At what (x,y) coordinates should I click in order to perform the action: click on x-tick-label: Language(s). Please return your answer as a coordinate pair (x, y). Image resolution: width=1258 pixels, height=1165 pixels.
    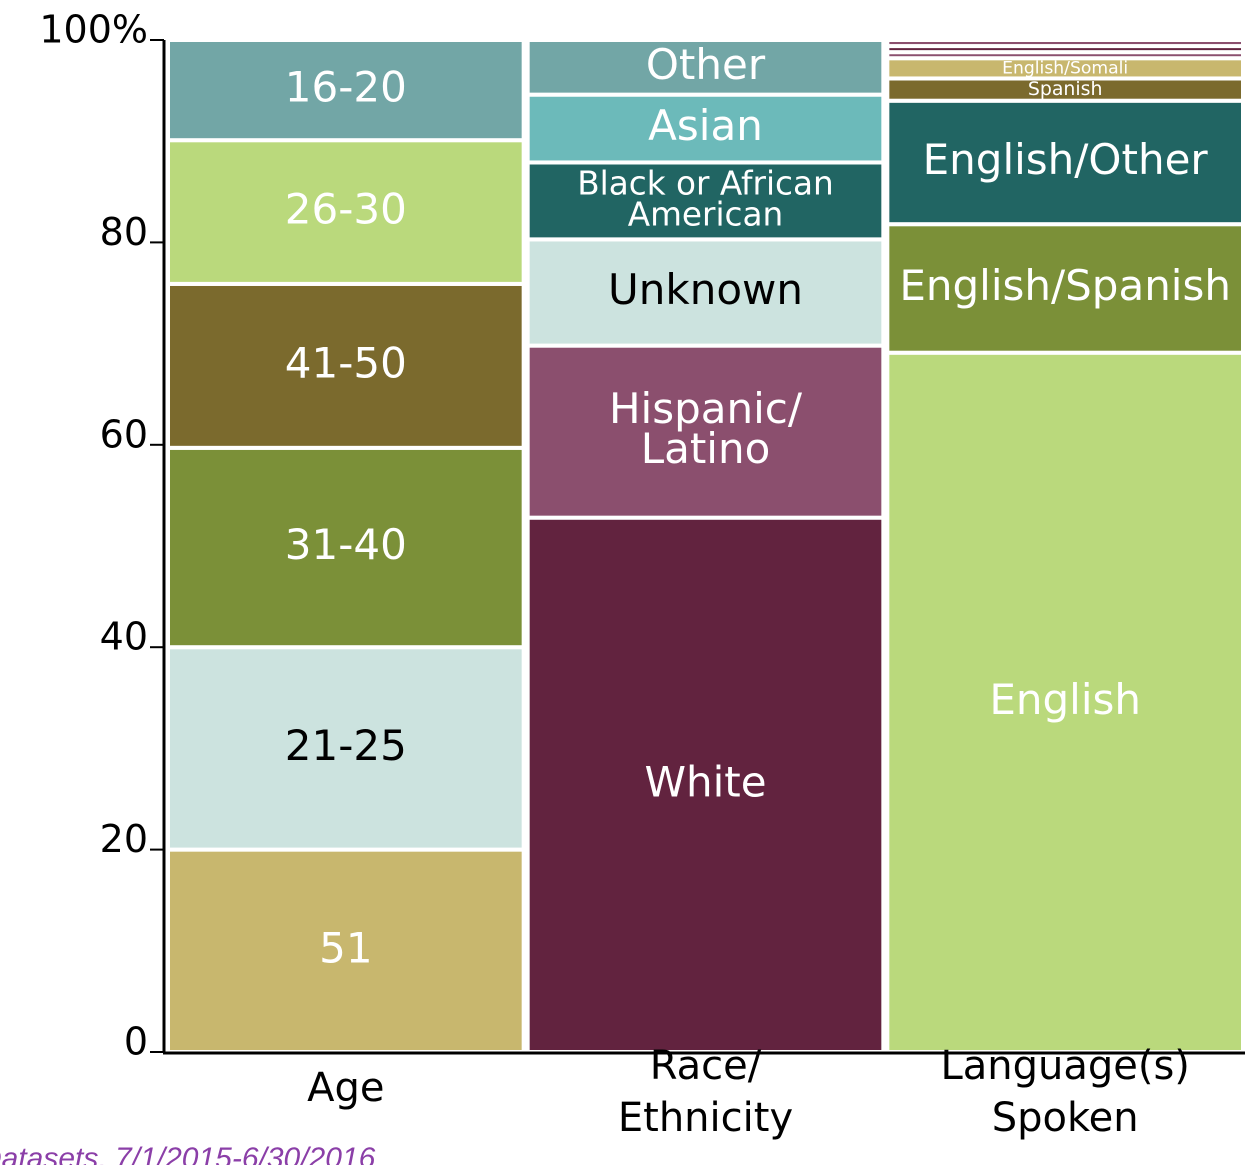
    Looking at the image, I should click on (1064, 1066).